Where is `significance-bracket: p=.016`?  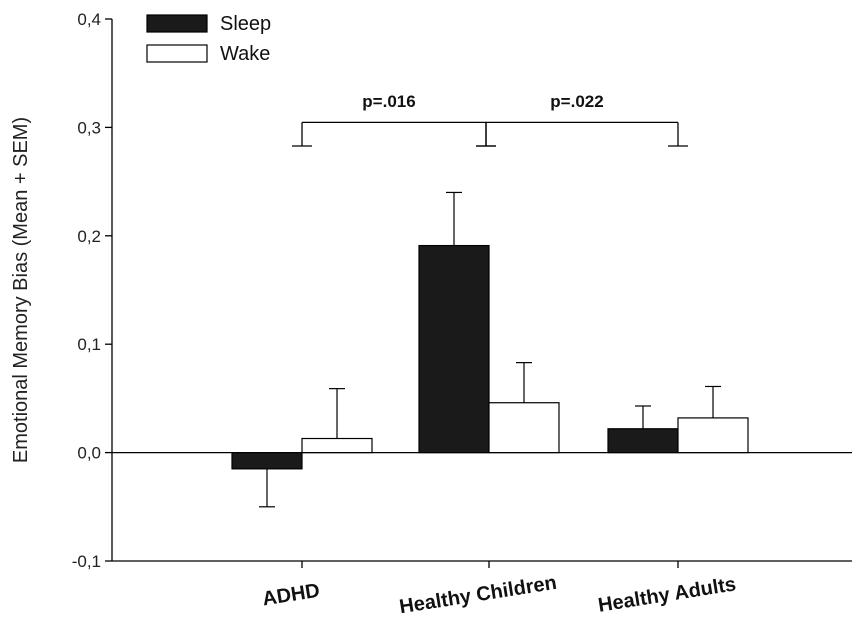
significance-bracket: p=.016 is located at coordinates (394, 119).